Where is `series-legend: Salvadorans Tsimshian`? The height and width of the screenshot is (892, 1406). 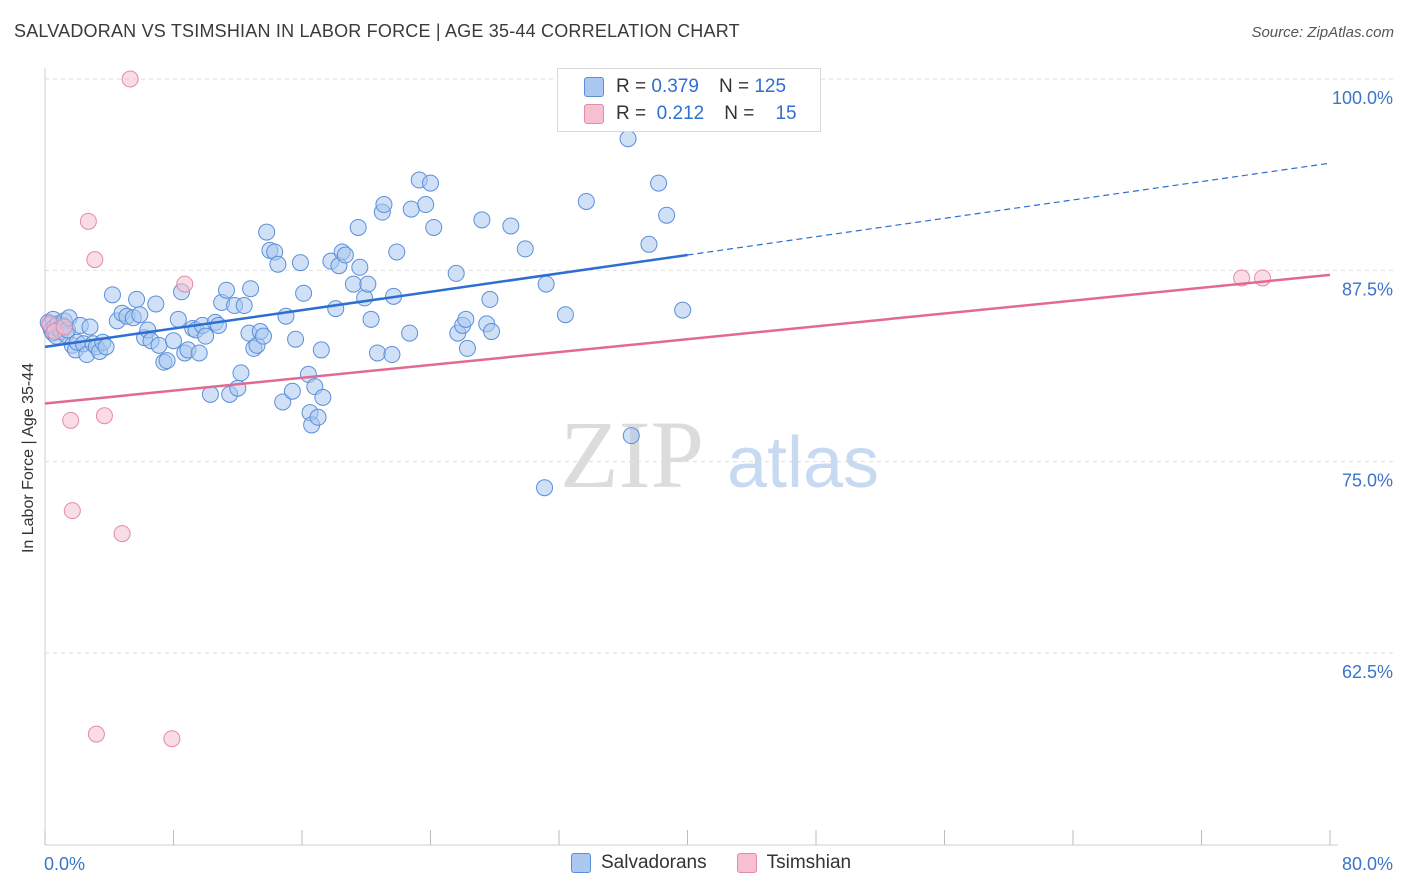 series-legend: Salvadorans Tsimshian is located at coordinates (726, 863).